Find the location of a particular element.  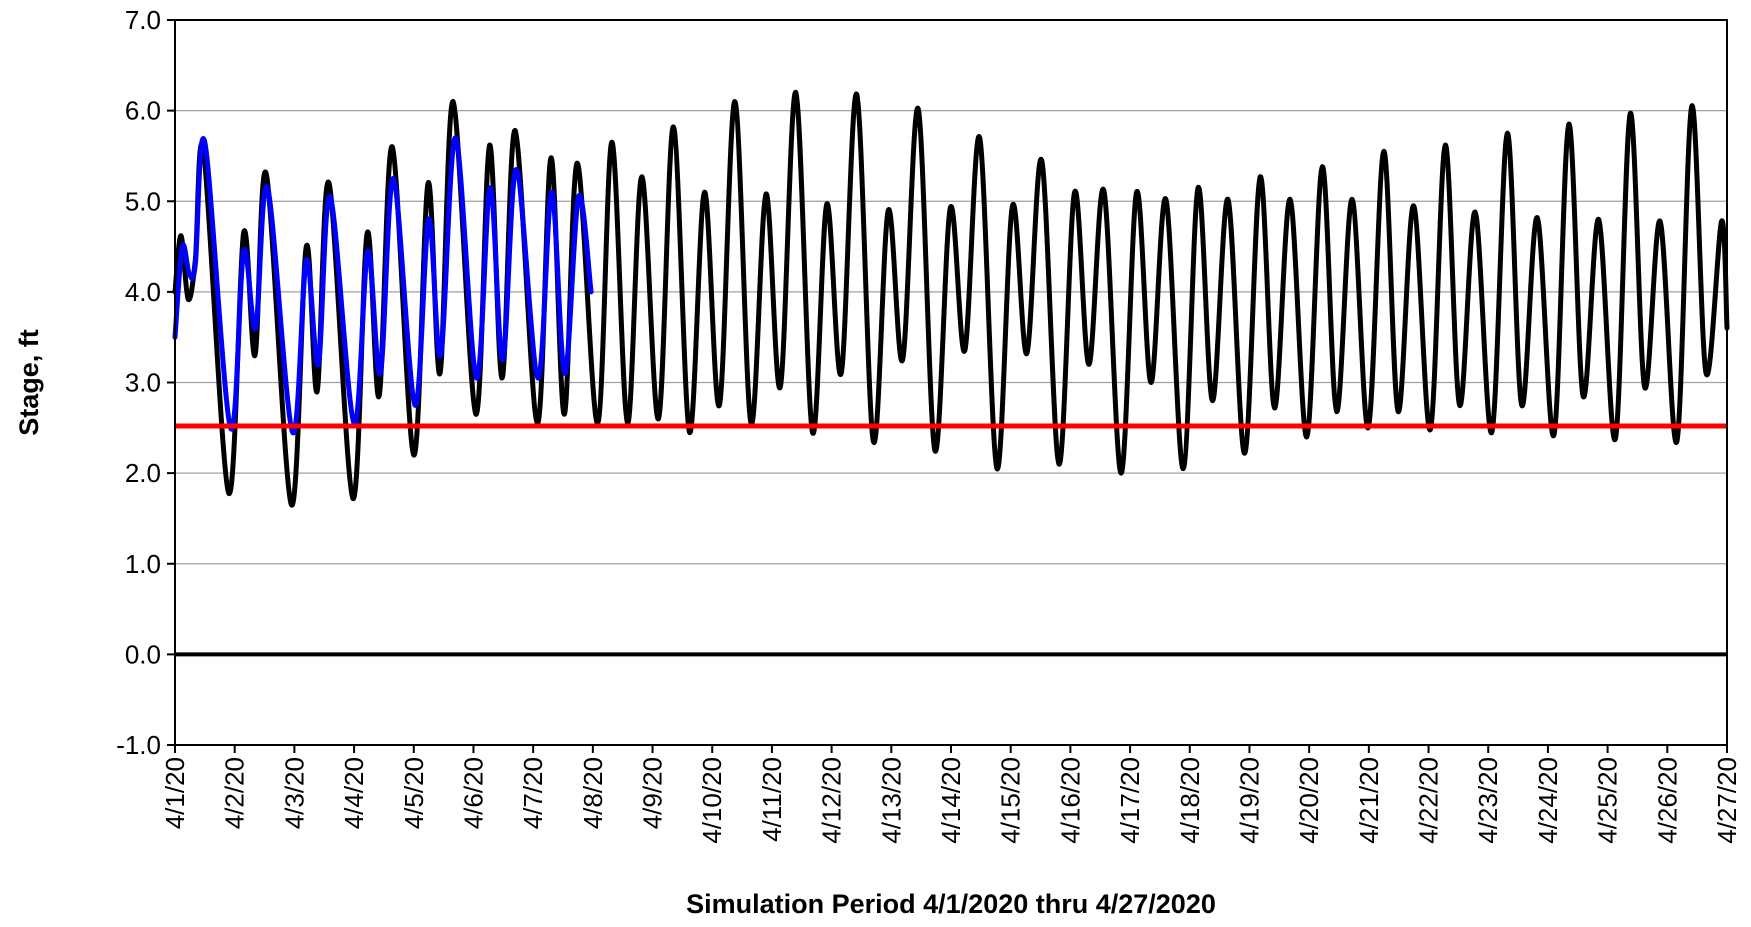

x-tick-label: 4/26/20 is located at coordinates (1667, 800).